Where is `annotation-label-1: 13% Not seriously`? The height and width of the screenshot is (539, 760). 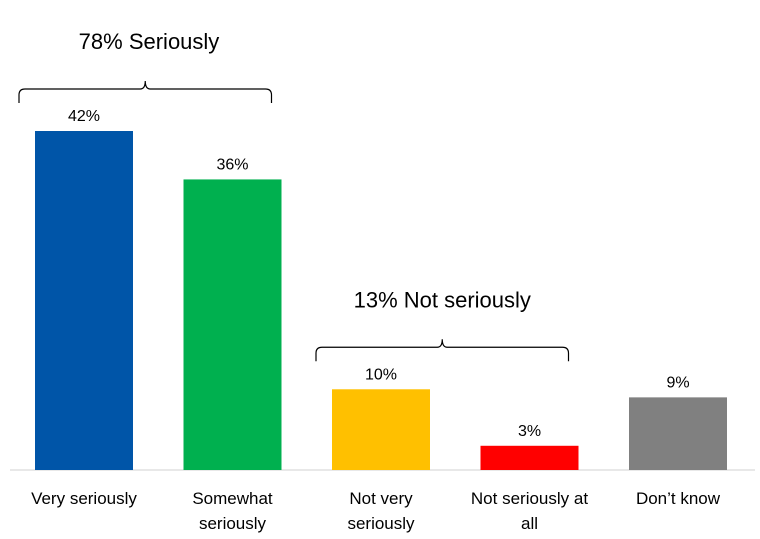
annotation-label-1: 13% Not seriously is located at coordinates (442, 299).